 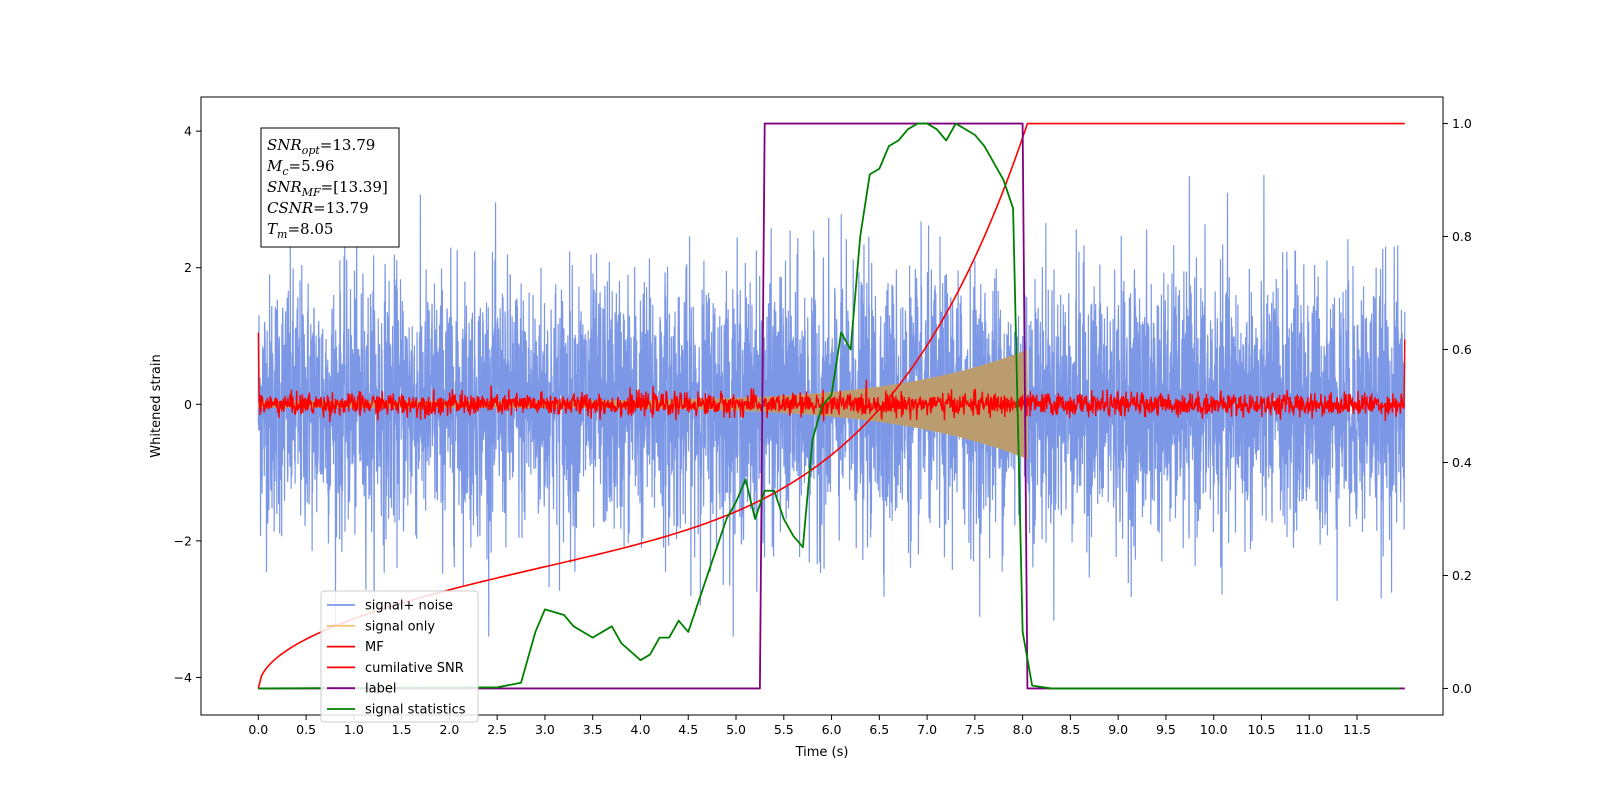 I want to click on legend-entry: MF, so click(x=374, y=647).